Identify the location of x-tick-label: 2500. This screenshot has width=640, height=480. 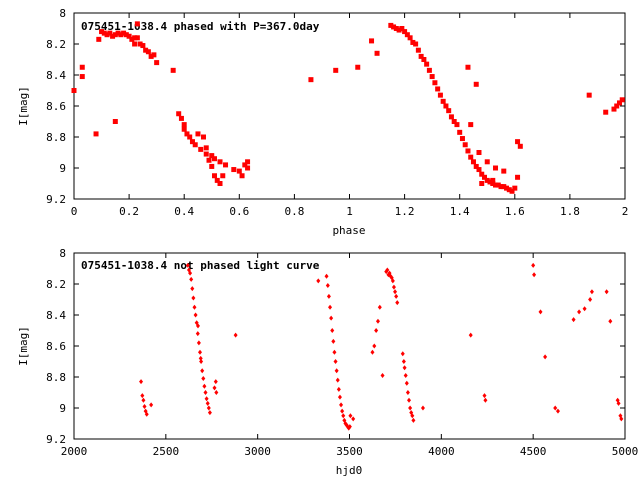
(166, 451).